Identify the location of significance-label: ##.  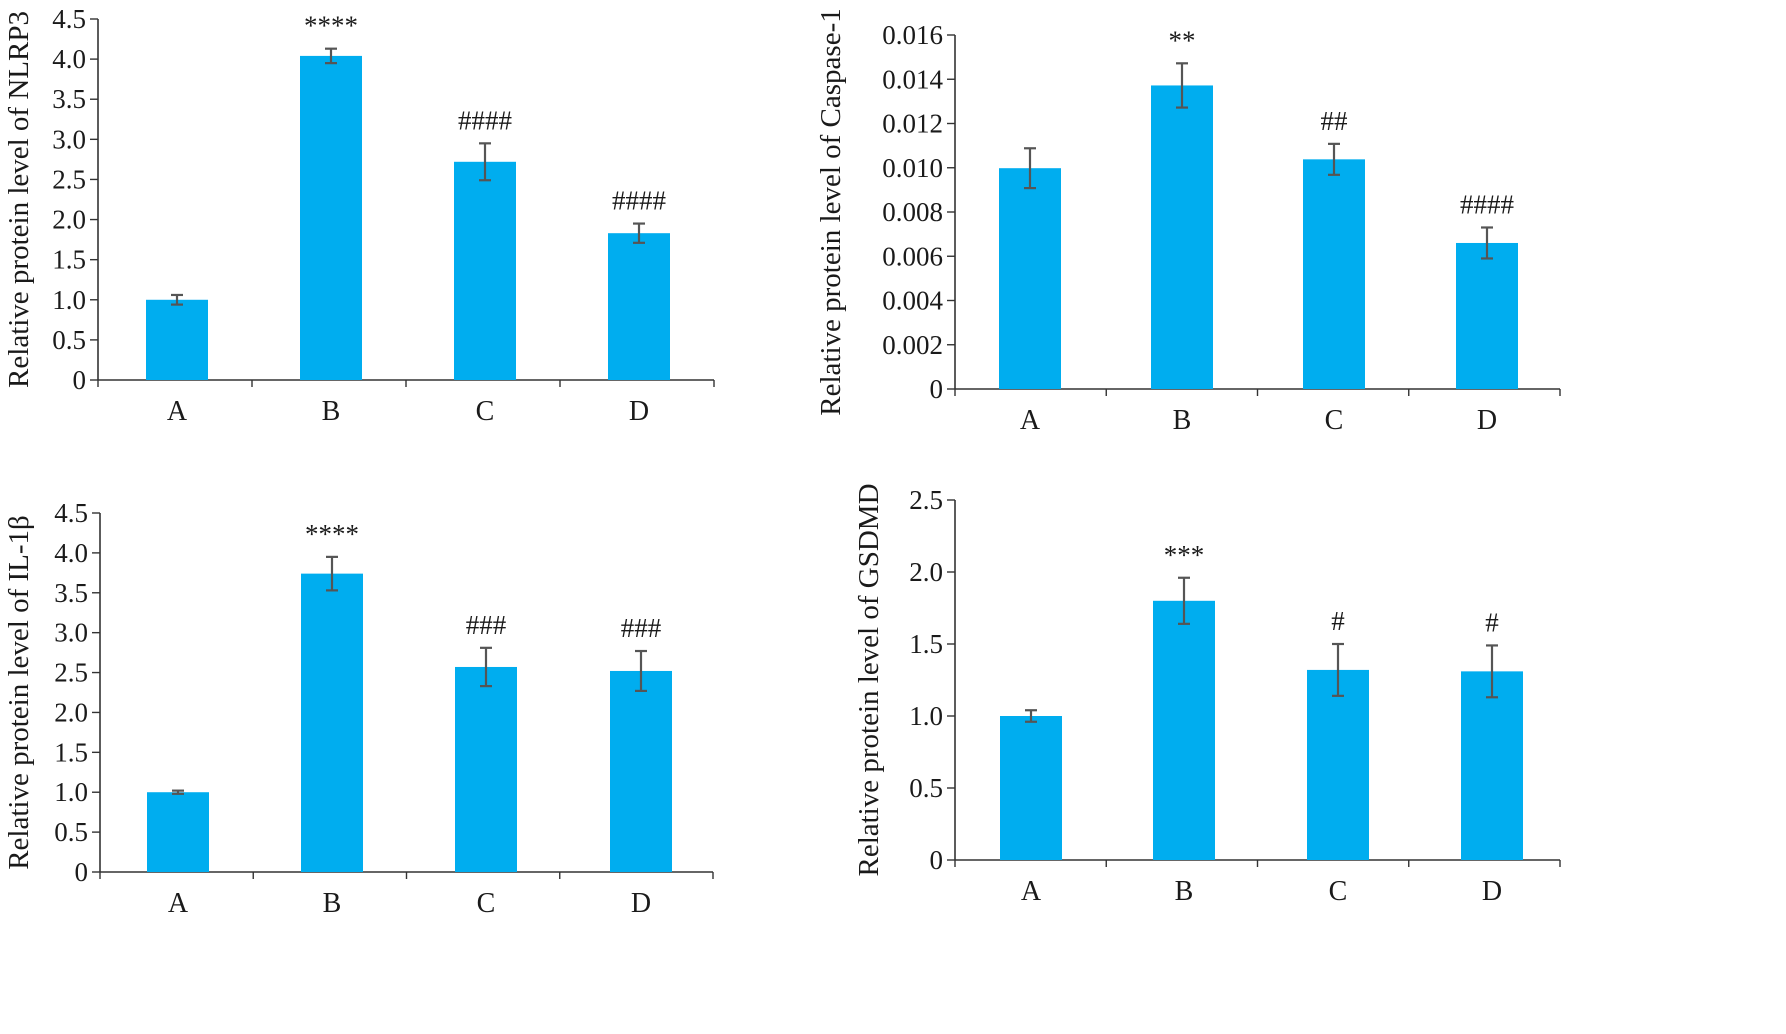
(1335, 121).